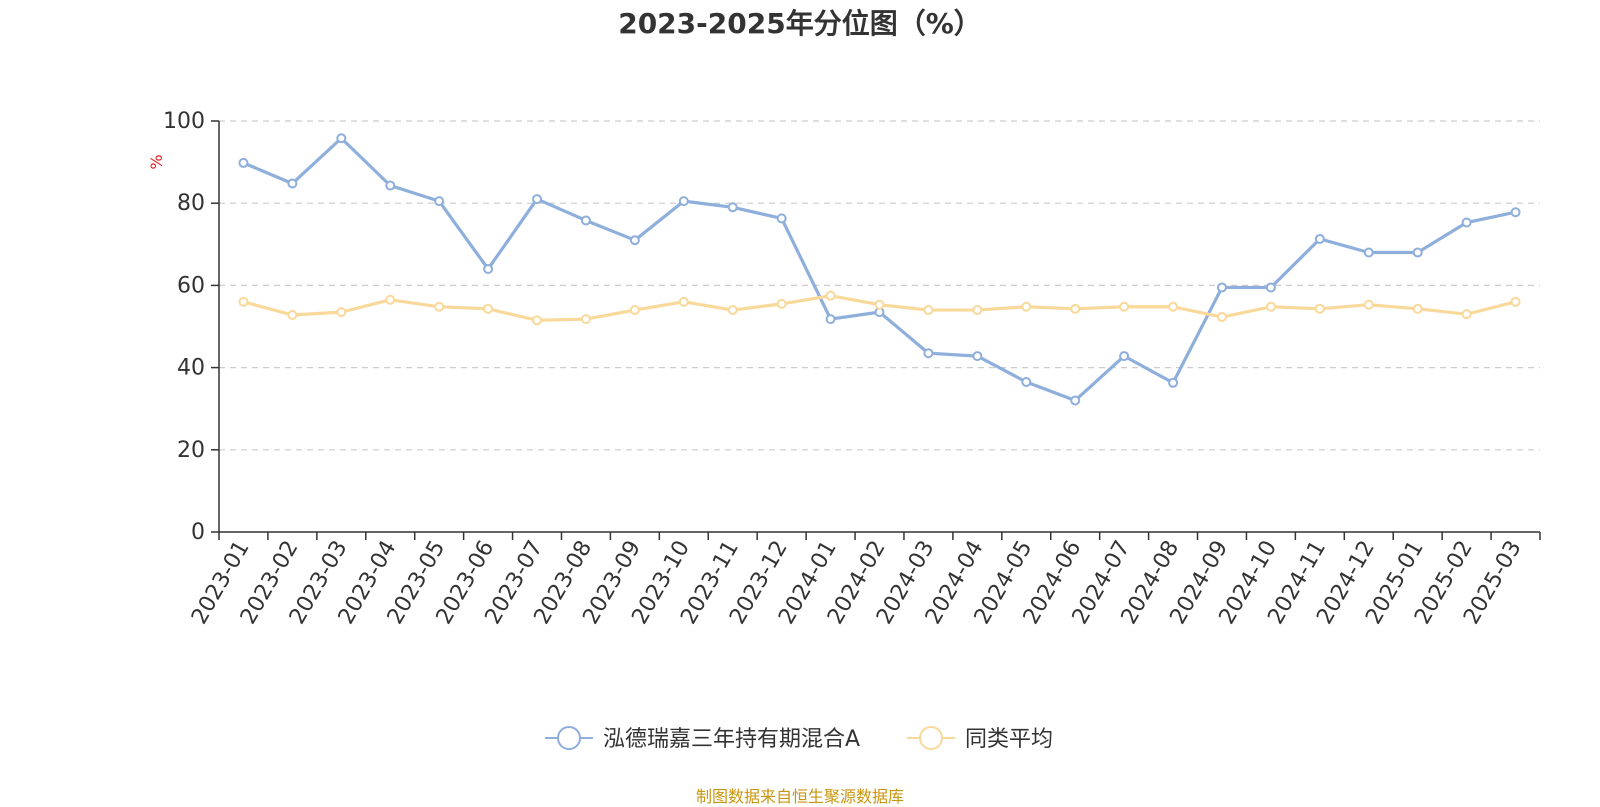 This screenshot has width=1600, height=807. What do you see at coordinates (156, 161) in the screenshot?
I see `y-axis-label: %` at bounding box center [156, 161].